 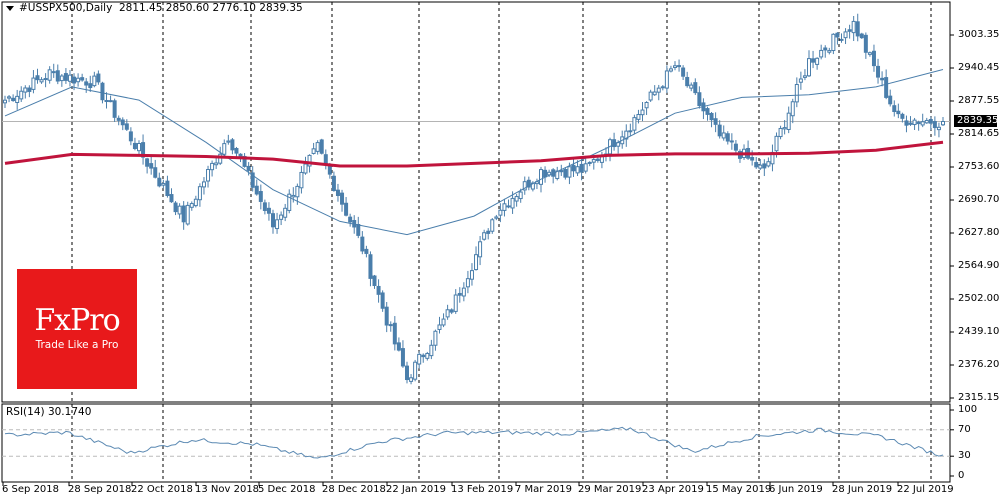 What do you see at coordinates (979, 397) in the screenshot?
I see `y-axis-label: 2315.15` at bounding box center [979, 397].